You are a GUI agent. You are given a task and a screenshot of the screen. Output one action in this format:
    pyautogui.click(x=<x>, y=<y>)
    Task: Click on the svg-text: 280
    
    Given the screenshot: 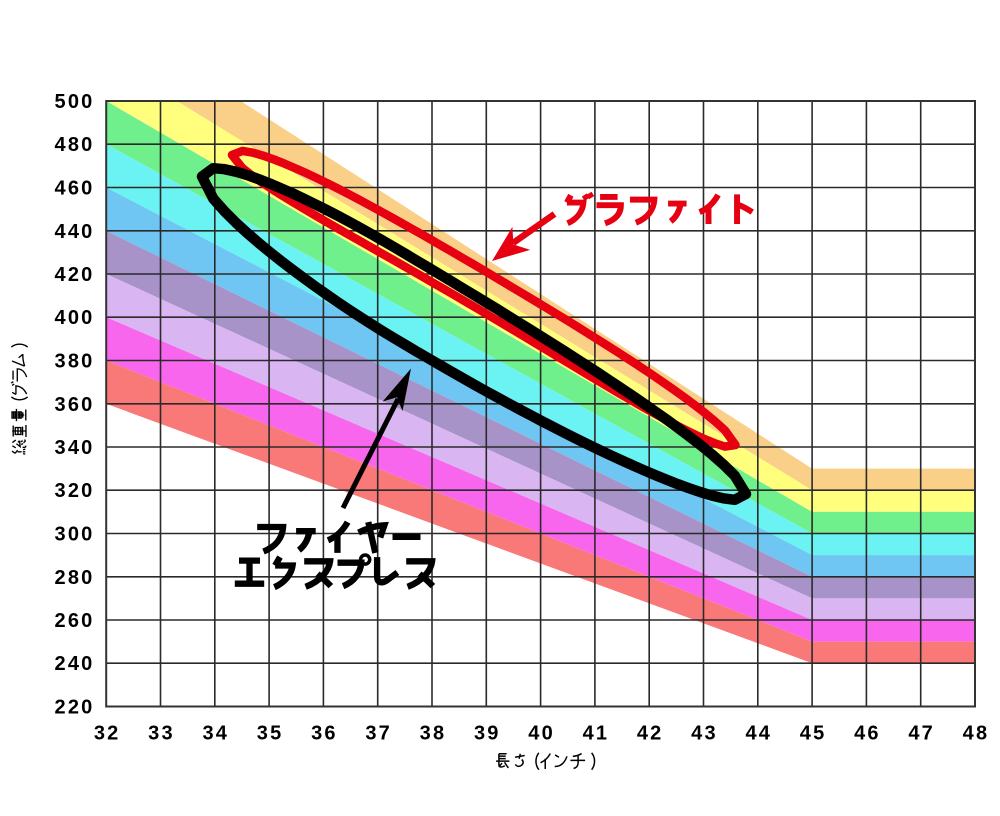 What is the action you would take?
    pyautogui.click(x=75, y=578)
    